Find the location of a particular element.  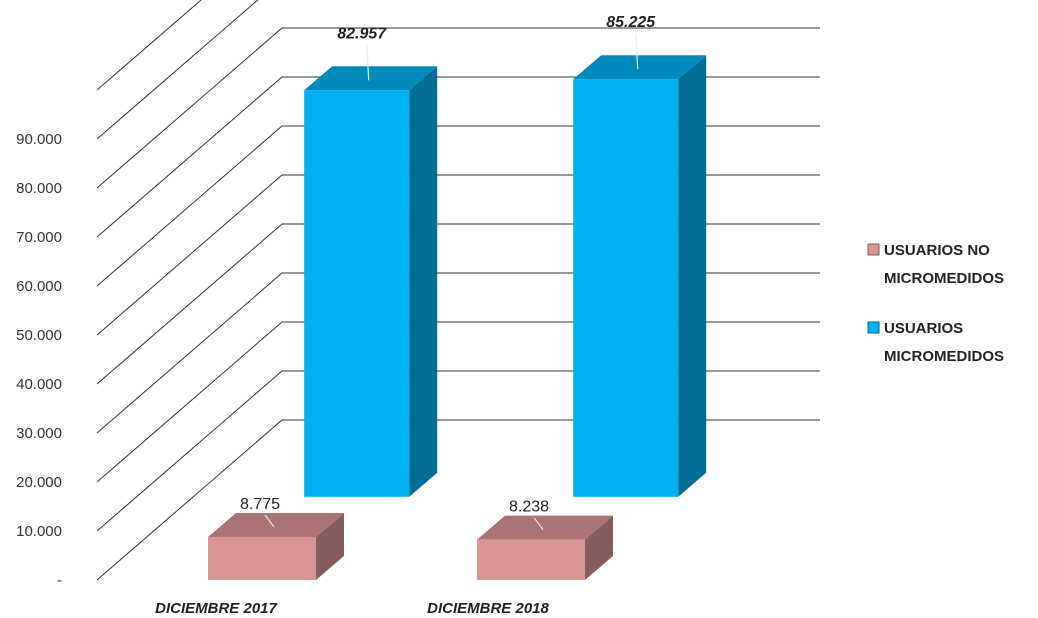

legend-label: USUARIOS NO is located at coordinates (937, 250).